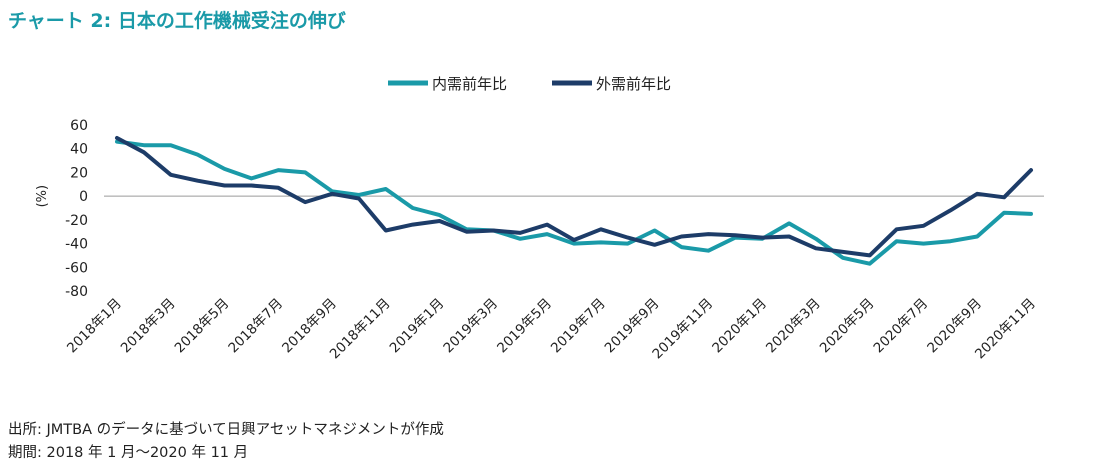 The image size is (1114, 471). I want to click on x-tick-label: 2019年7月, so click(578, 326).